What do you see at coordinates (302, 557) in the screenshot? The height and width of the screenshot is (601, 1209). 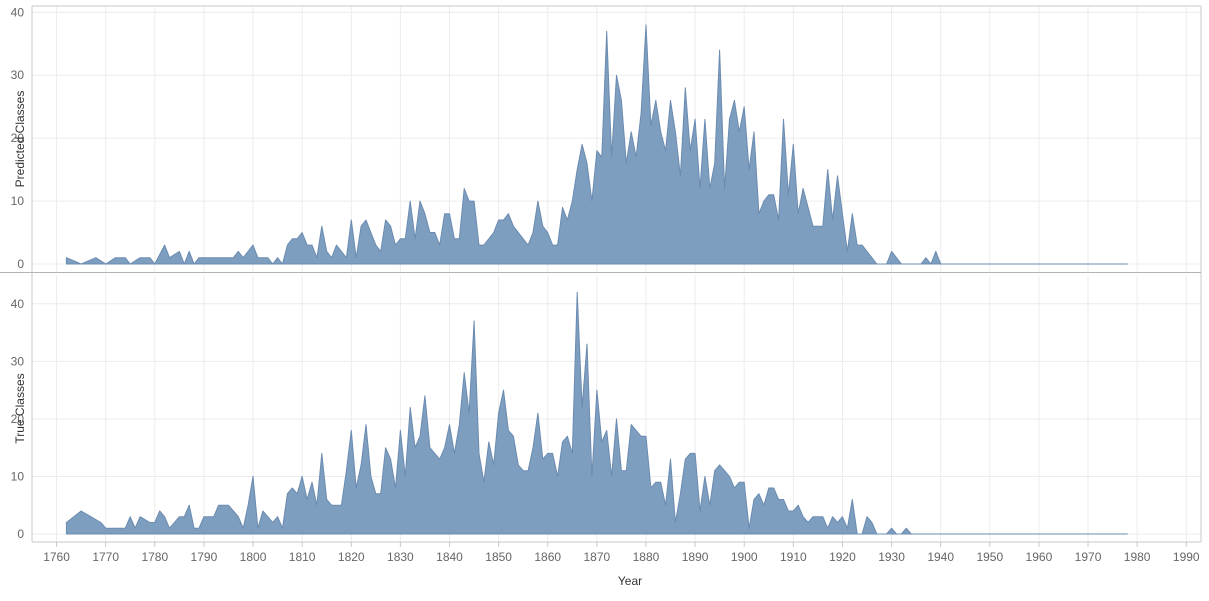 I see `x-tick-label: 1810` at bounding box center [302, 557].